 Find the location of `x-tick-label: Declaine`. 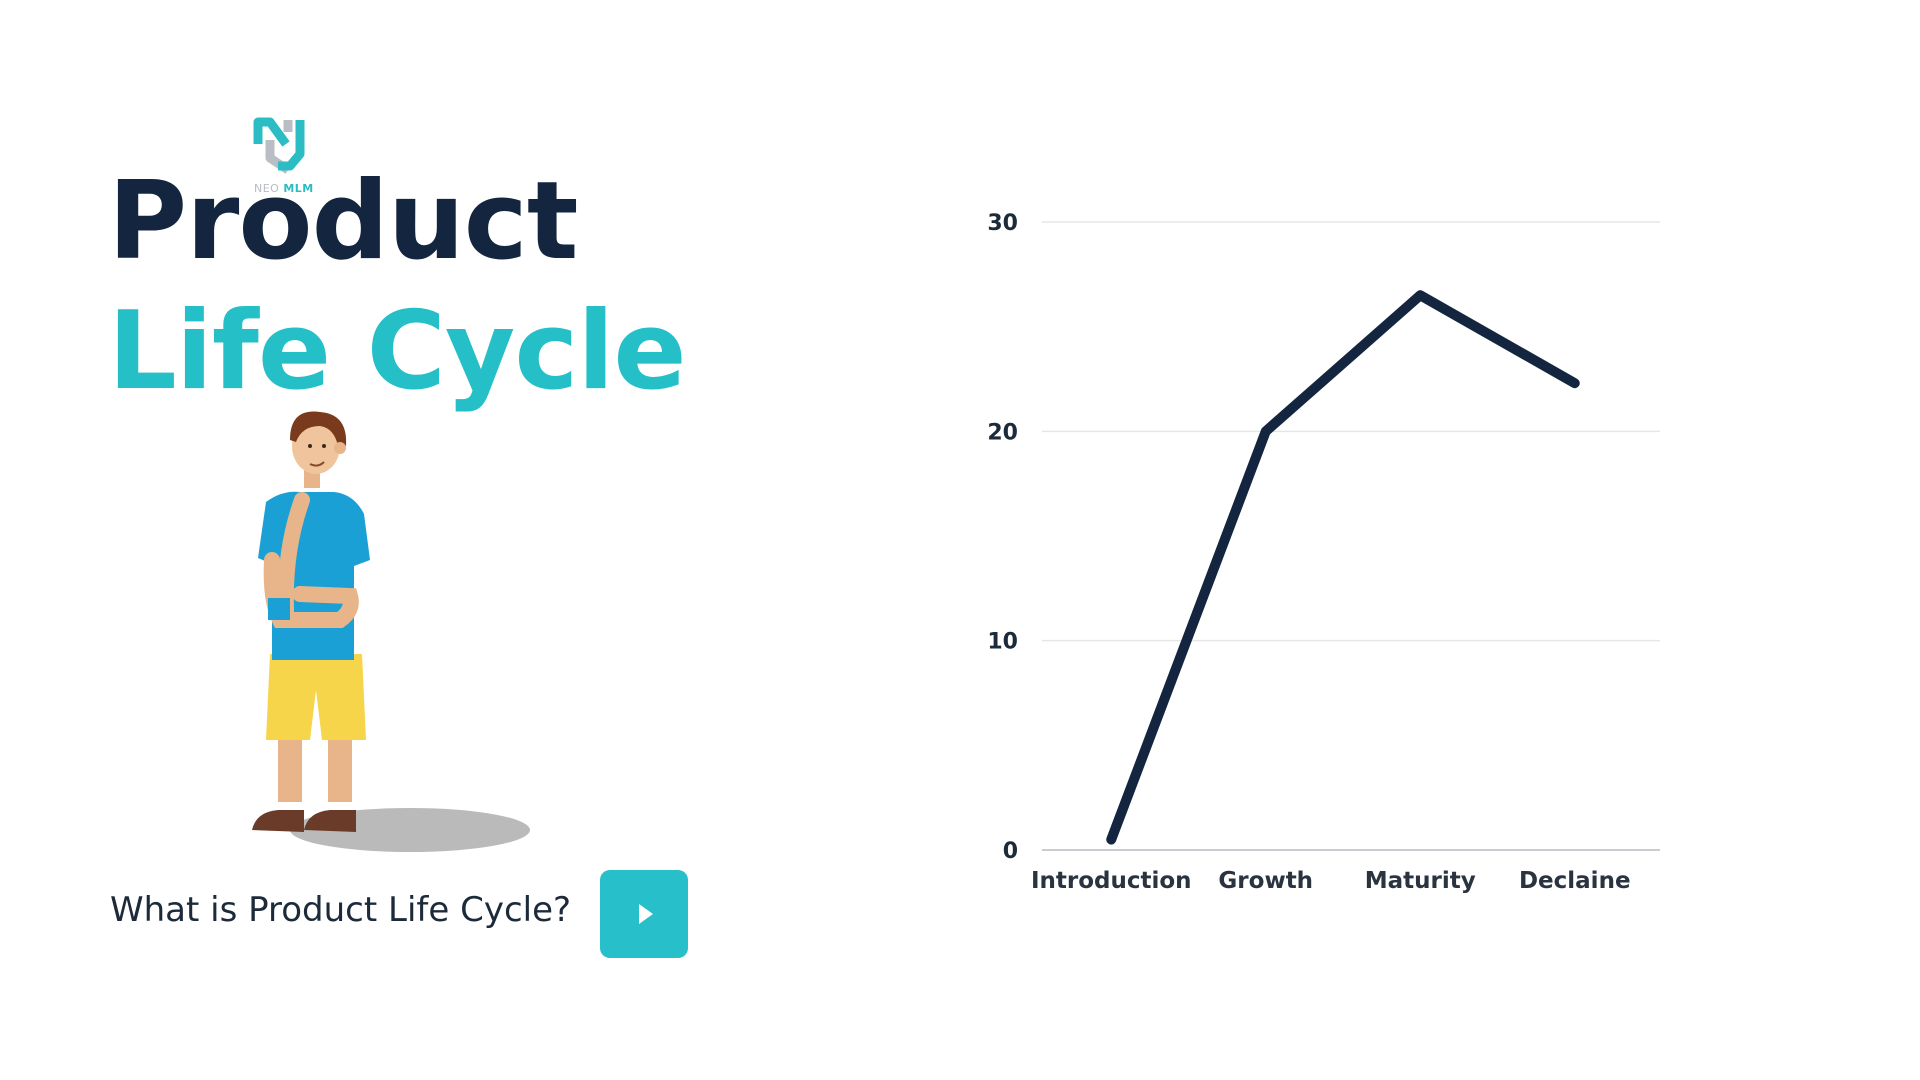

x-tick-label: Declaine is located at coordinates (1575, 881).